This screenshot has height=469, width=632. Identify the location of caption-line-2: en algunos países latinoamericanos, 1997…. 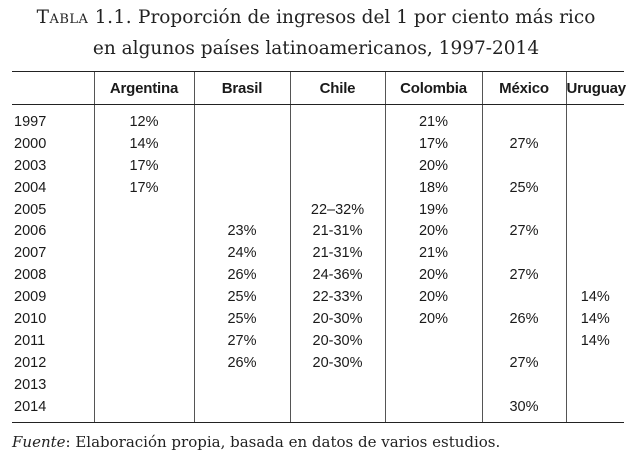
(316, 48).